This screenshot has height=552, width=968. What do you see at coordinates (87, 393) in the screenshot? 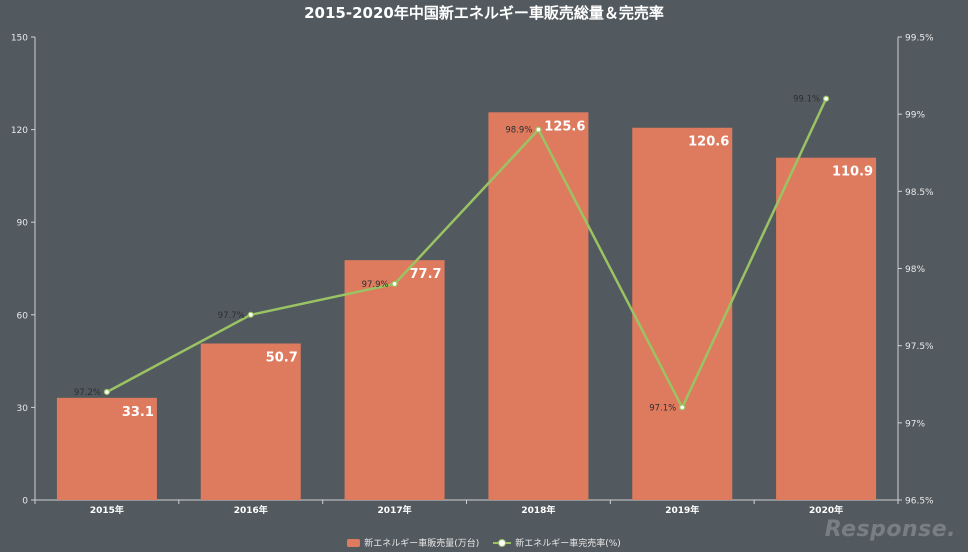
I see `rate-value-label: 97.2%` at bounding box center [87, 393].